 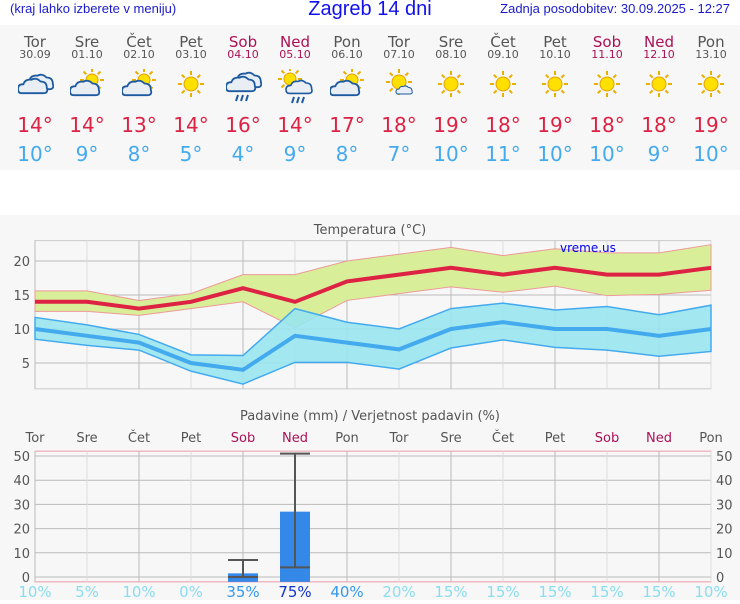 I want to click on min-temp: 11°, so click(x=503, y=154).